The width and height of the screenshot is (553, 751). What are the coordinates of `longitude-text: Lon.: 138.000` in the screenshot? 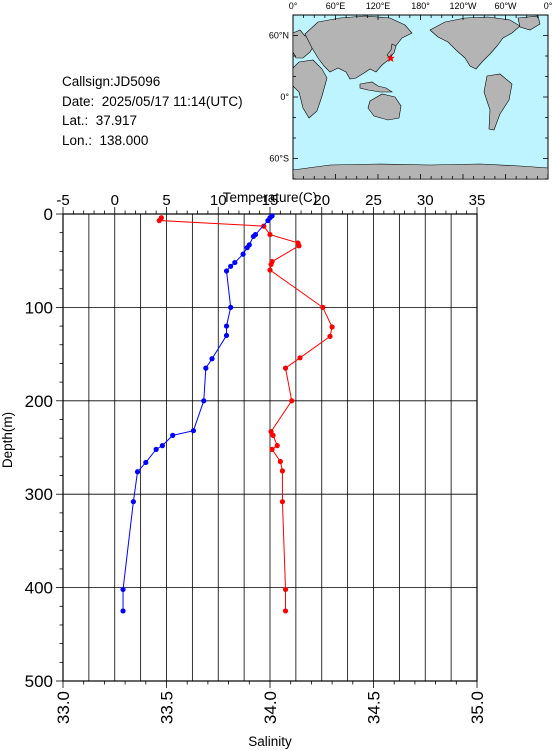 It's located at (105, 140).